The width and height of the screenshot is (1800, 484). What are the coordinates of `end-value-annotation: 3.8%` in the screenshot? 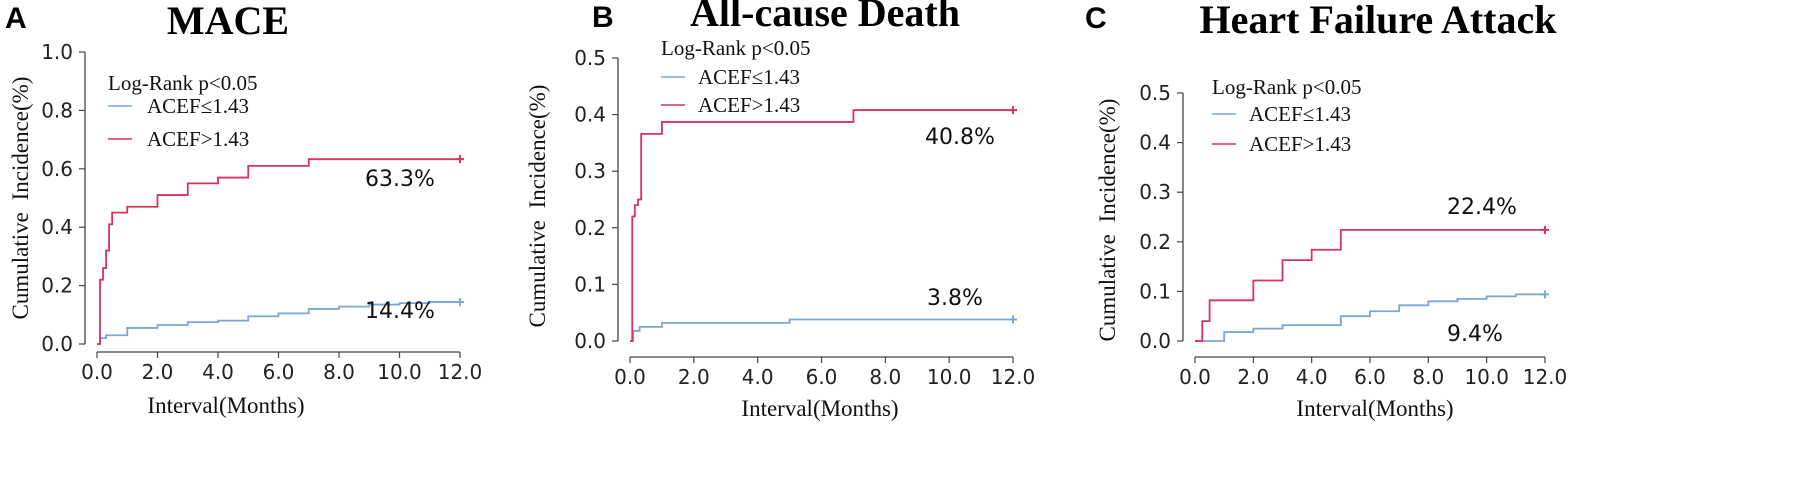 It's located at (955, 298).